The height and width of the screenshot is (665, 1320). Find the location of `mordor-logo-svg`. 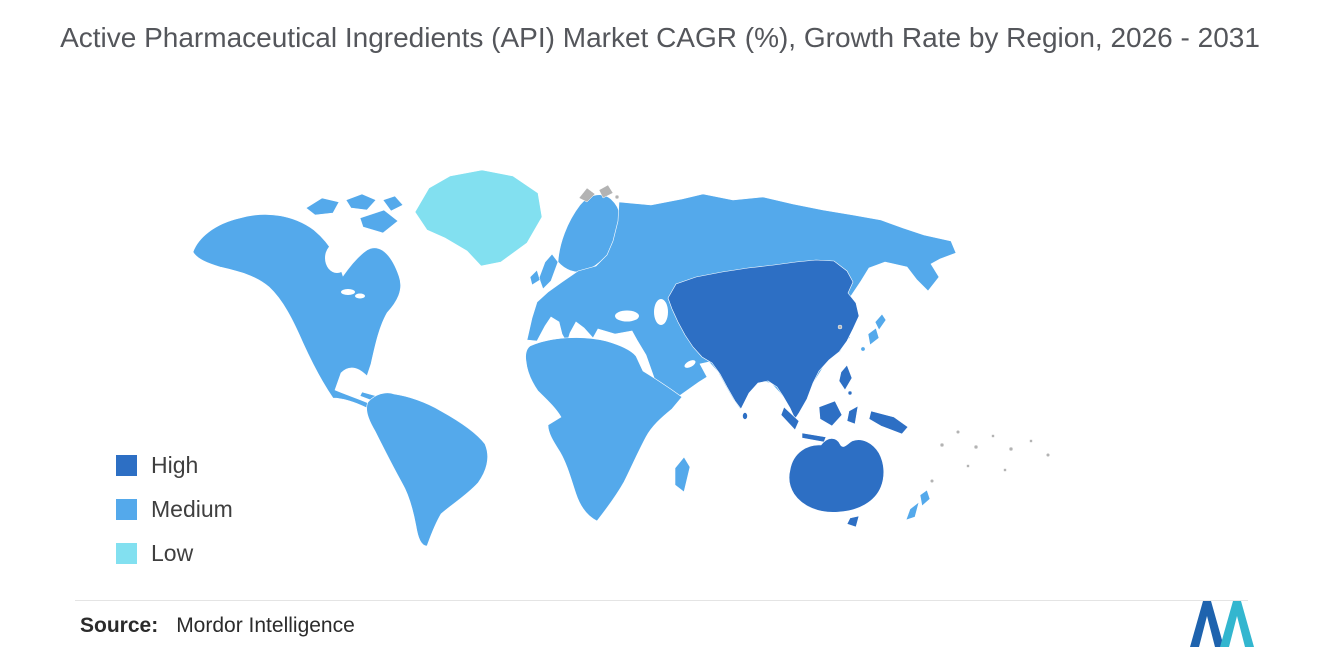

mordor-logo-svg is located at coordinates (1222, 624).